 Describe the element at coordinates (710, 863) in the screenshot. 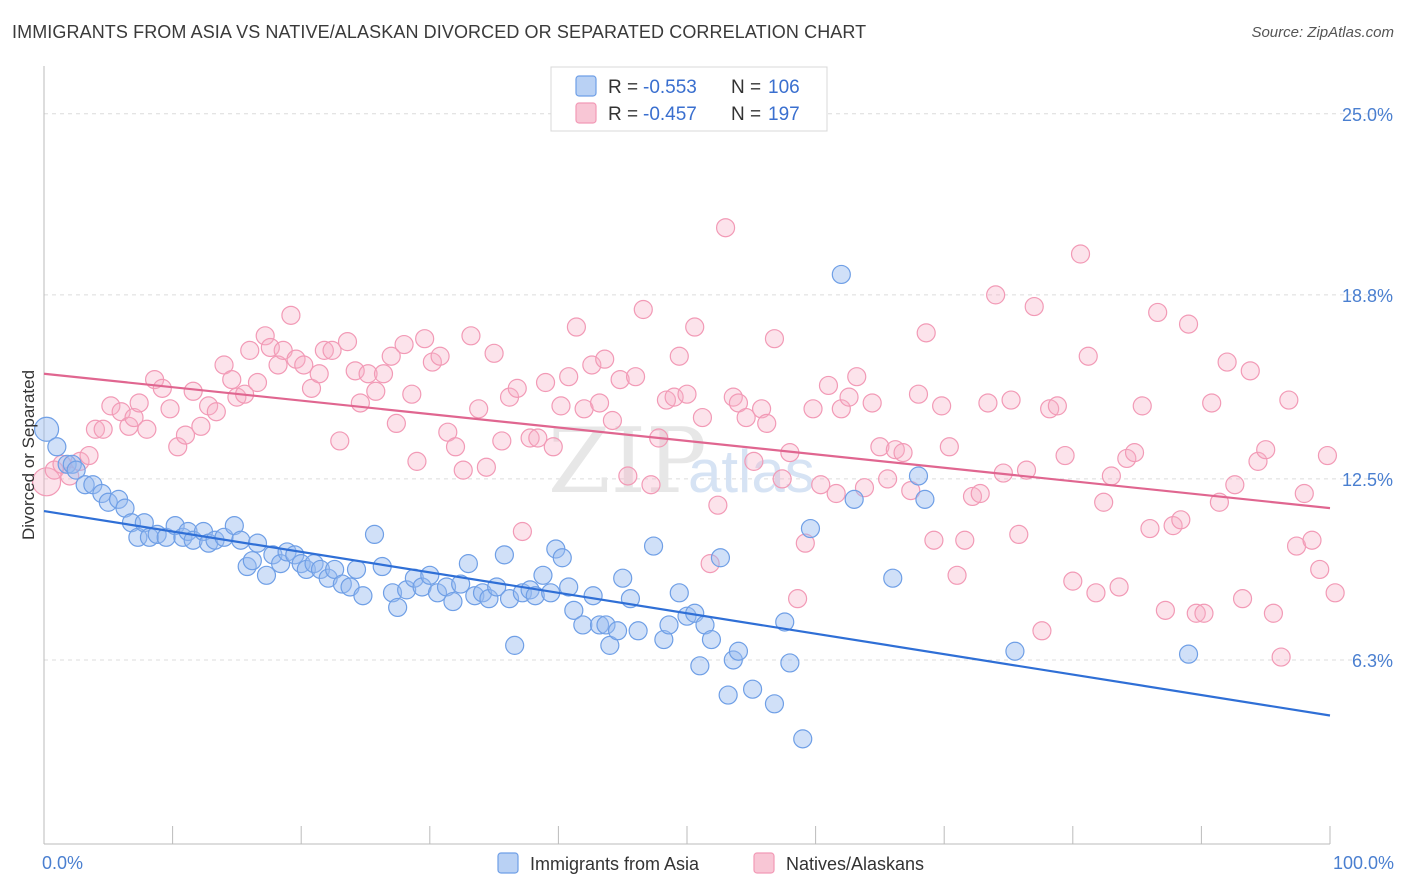

I see `legend-bottom: Immigrants from Asia Natives/Alaskans` at that location.